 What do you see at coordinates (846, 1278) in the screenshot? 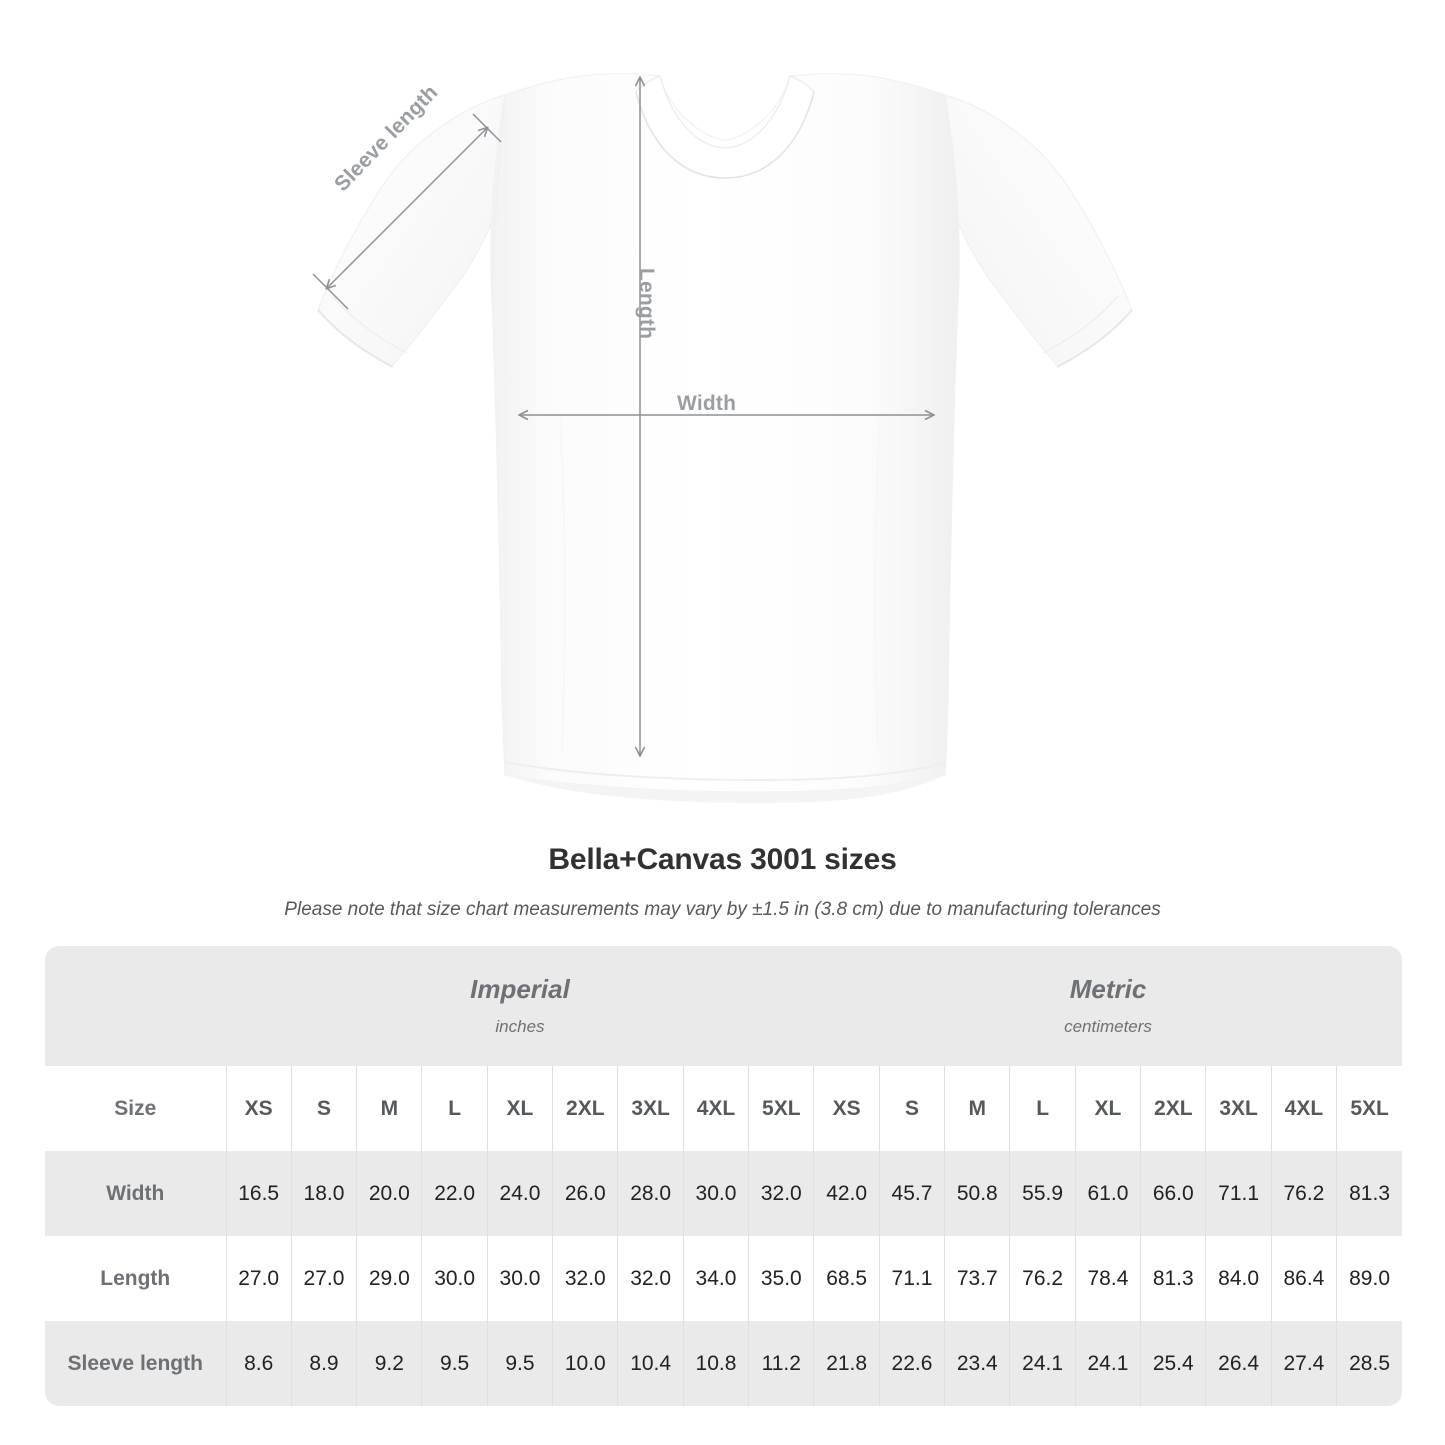
I see `measurement-cell: 68.5` at bounding box center [846, 1278].